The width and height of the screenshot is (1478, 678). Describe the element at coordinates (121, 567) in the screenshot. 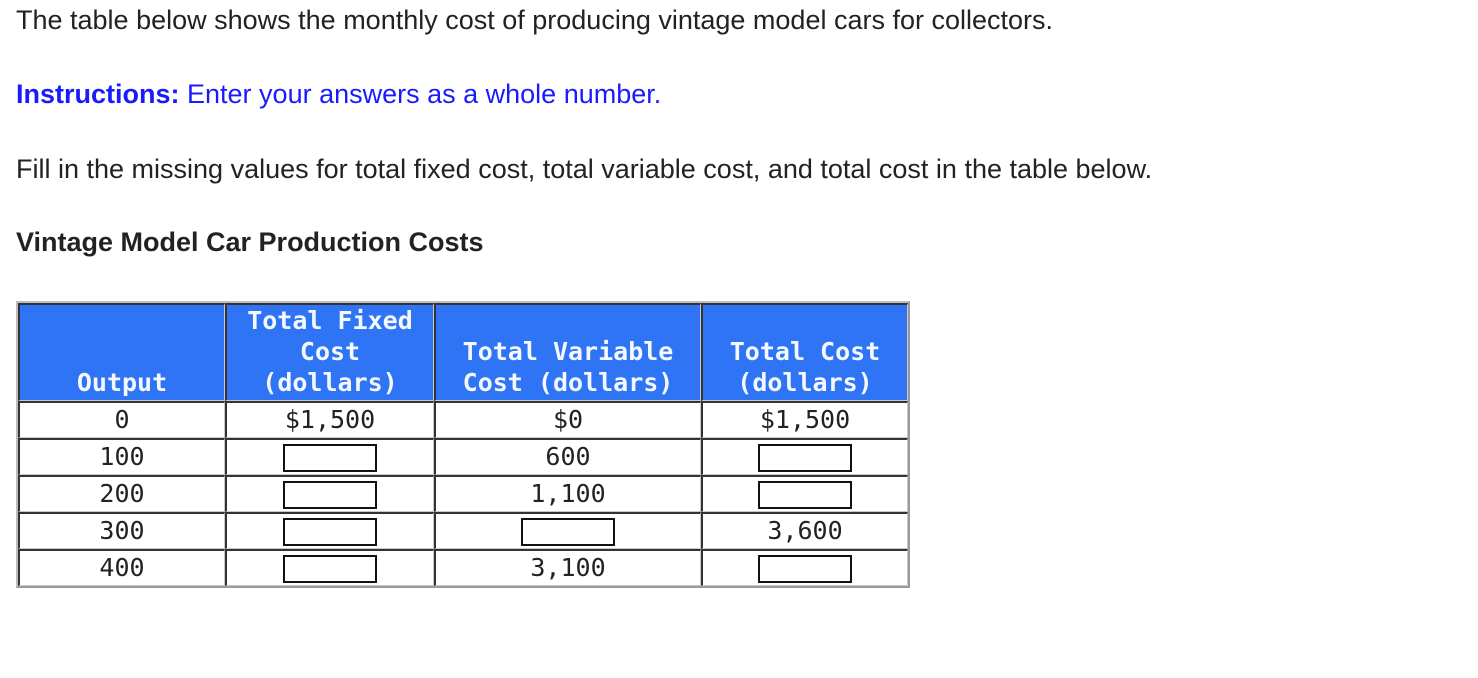

I see `output-cell: 400` at that location.